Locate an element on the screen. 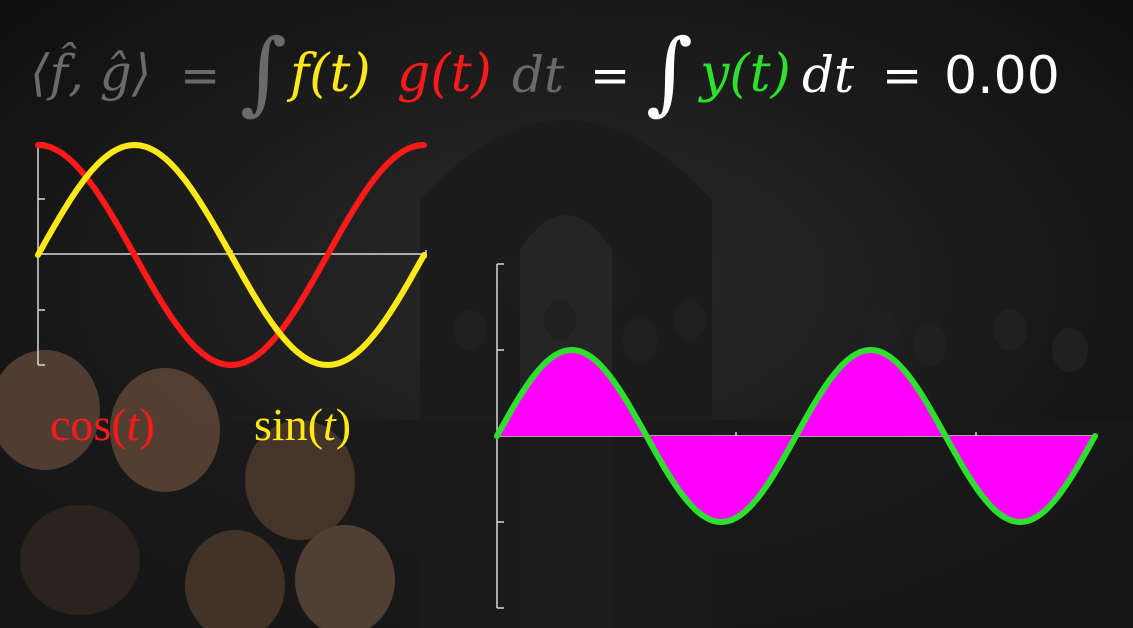 This screenshot has height=628, width=1133. sin-label: sin(t) is located at coordinates (303, 424).